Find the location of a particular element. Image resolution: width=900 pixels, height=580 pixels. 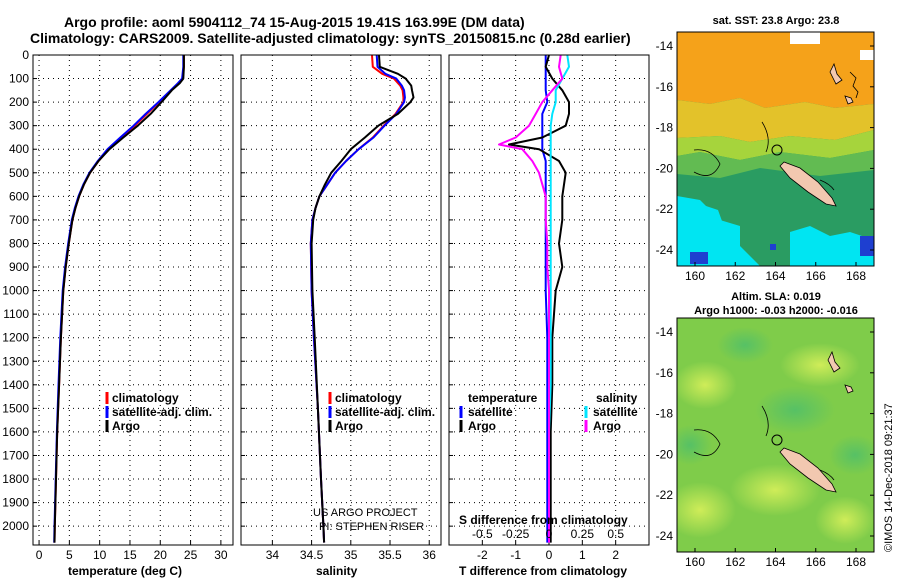

x-tick-label: 35.5 is located at coordinates (390, 555).